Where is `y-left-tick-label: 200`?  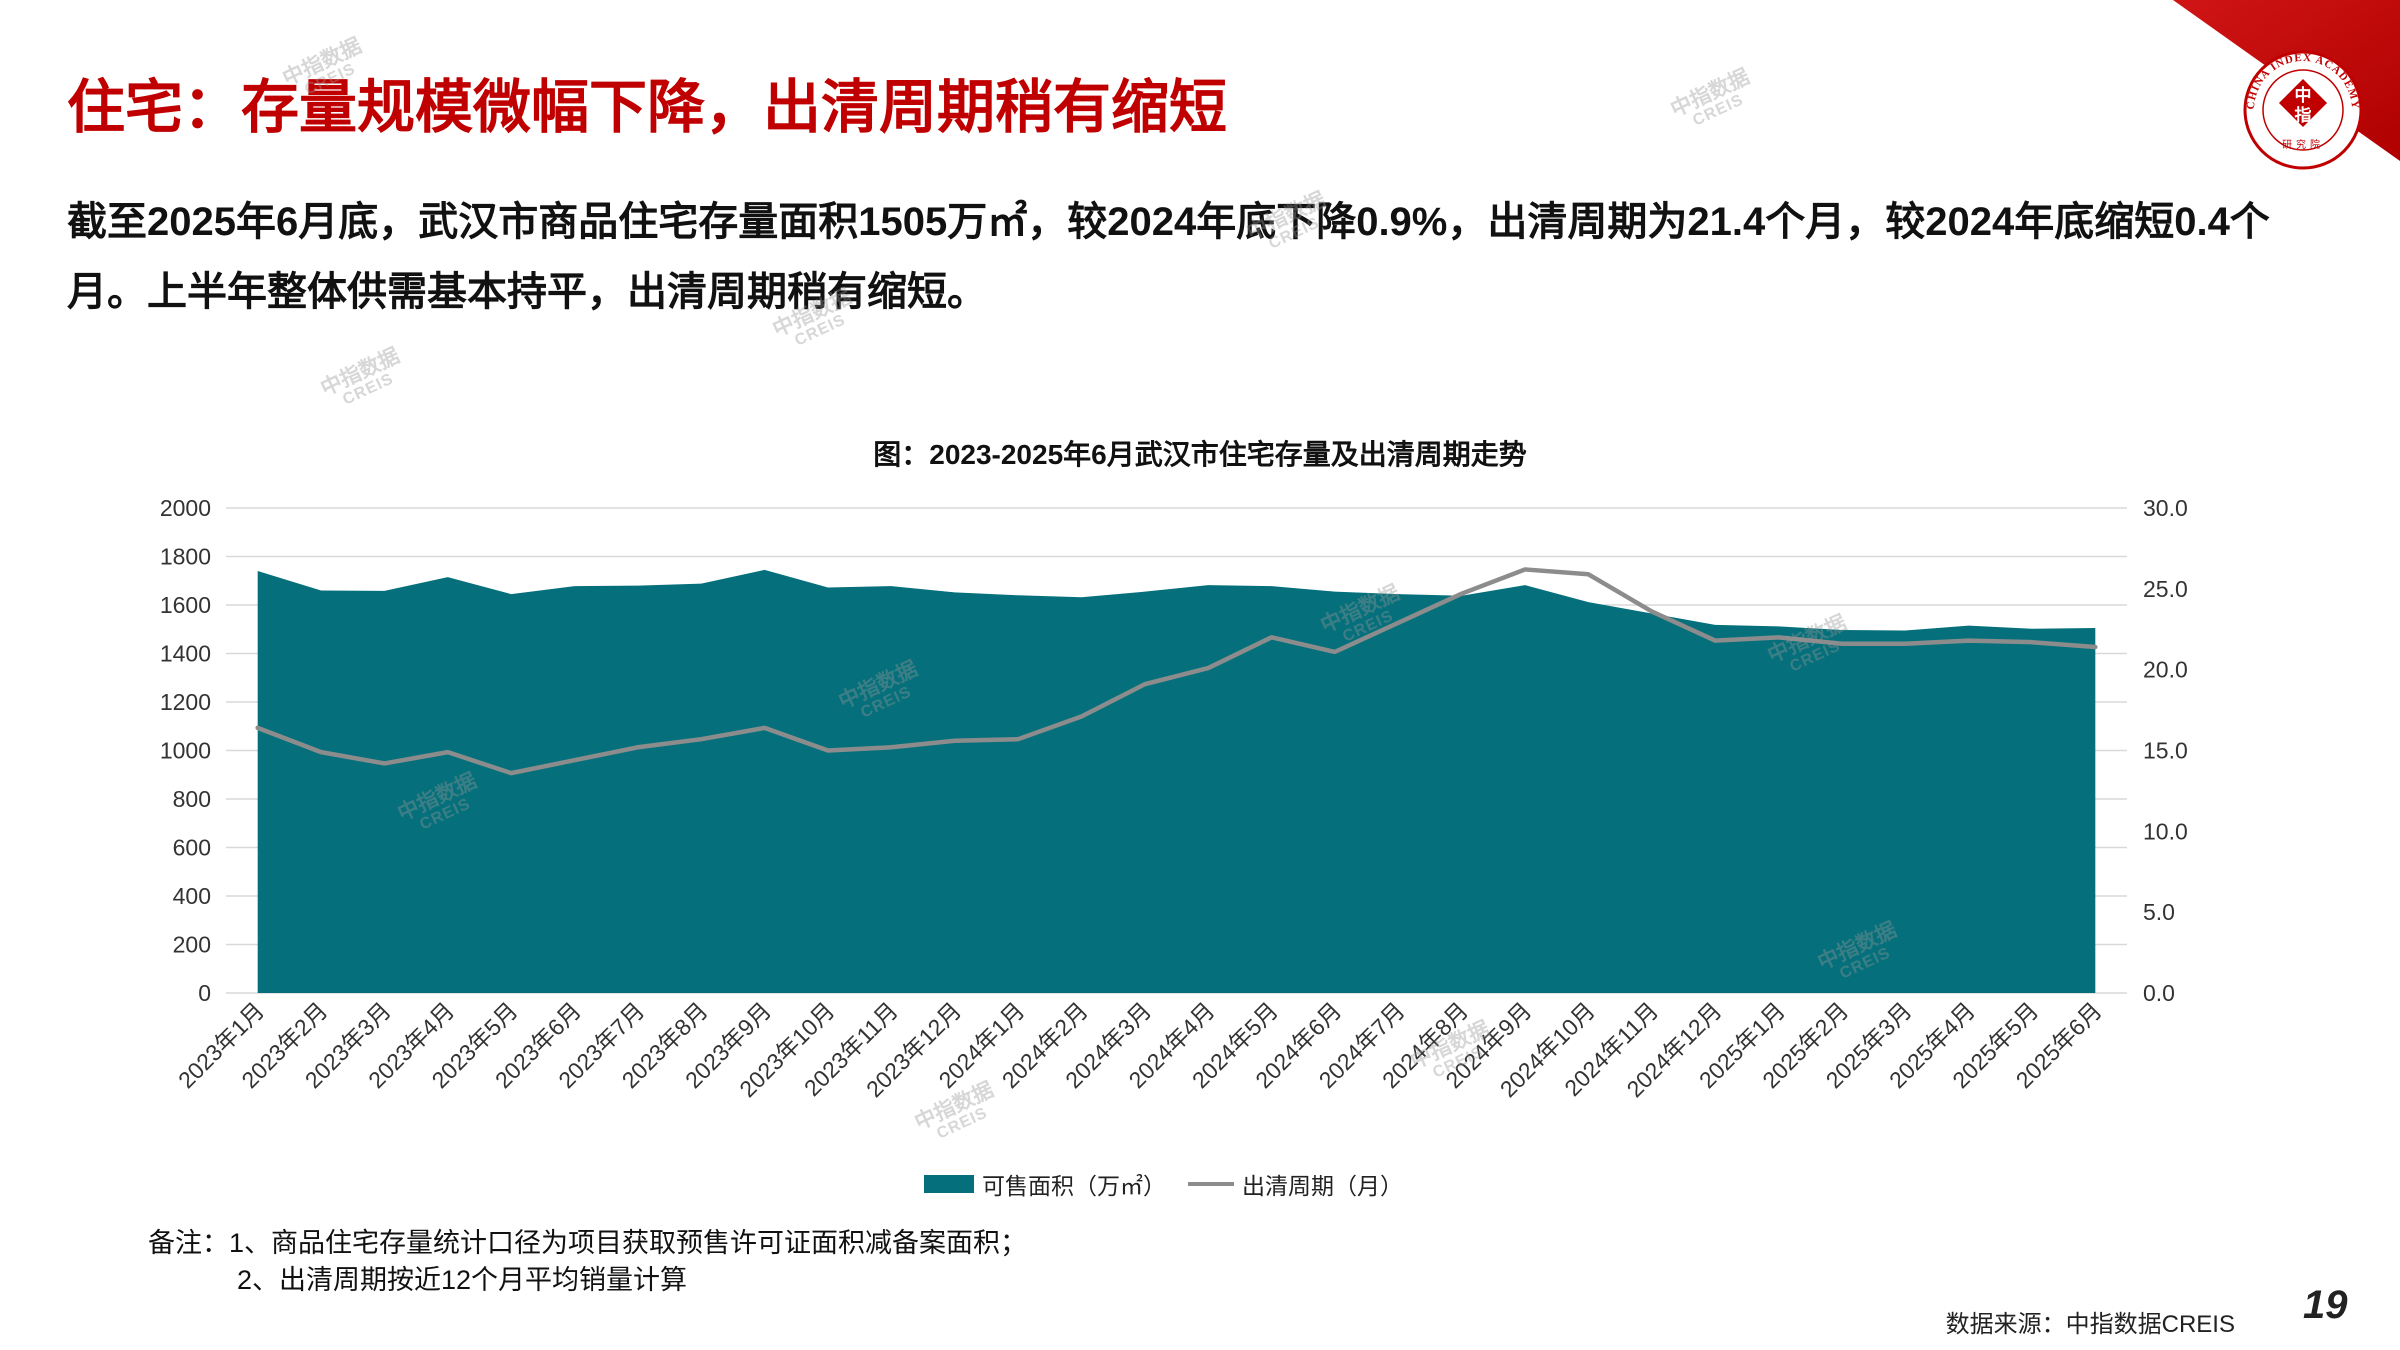 y-left-tick-label: 200 is located at coordinates (192, 945).